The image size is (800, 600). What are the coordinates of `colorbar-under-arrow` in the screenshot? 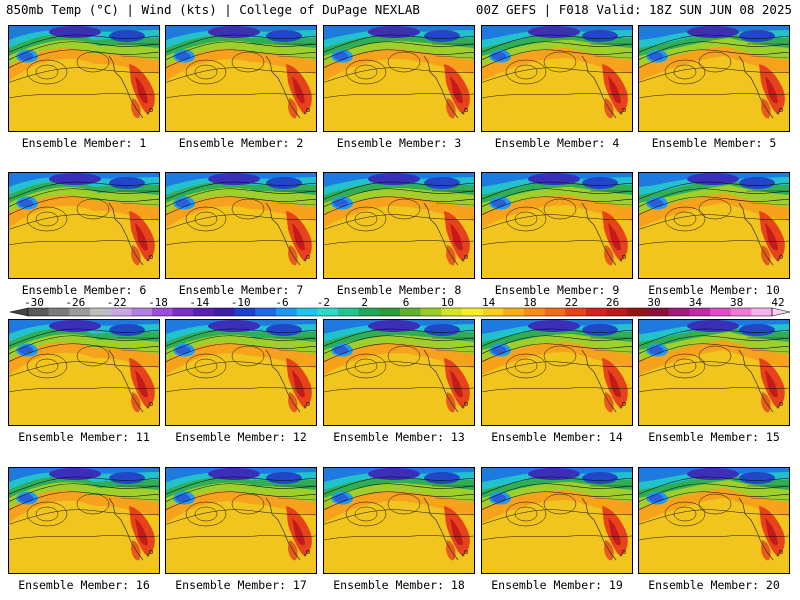 It's located at (19, 312).